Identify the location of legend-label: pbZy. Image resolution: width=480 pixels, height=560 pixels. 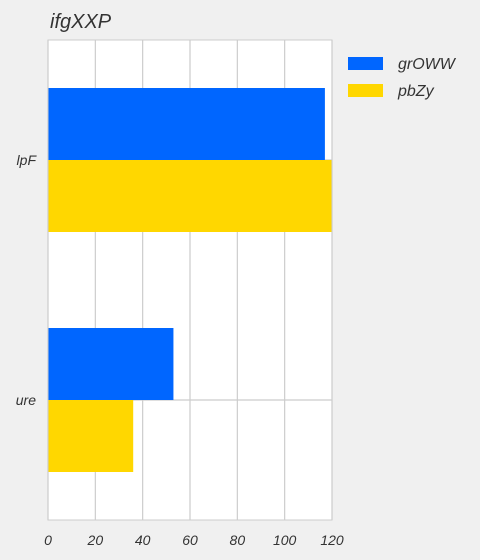
(416, 91).